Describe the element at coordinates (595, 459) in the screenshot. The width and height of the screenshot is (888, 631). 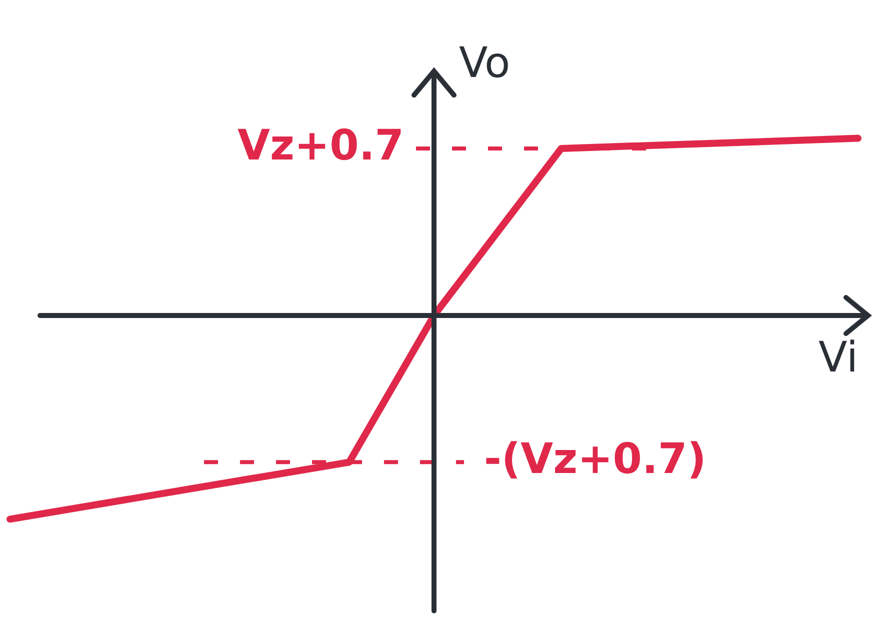
I see `ref-line-label: -(Vz+0.7)` at that location.